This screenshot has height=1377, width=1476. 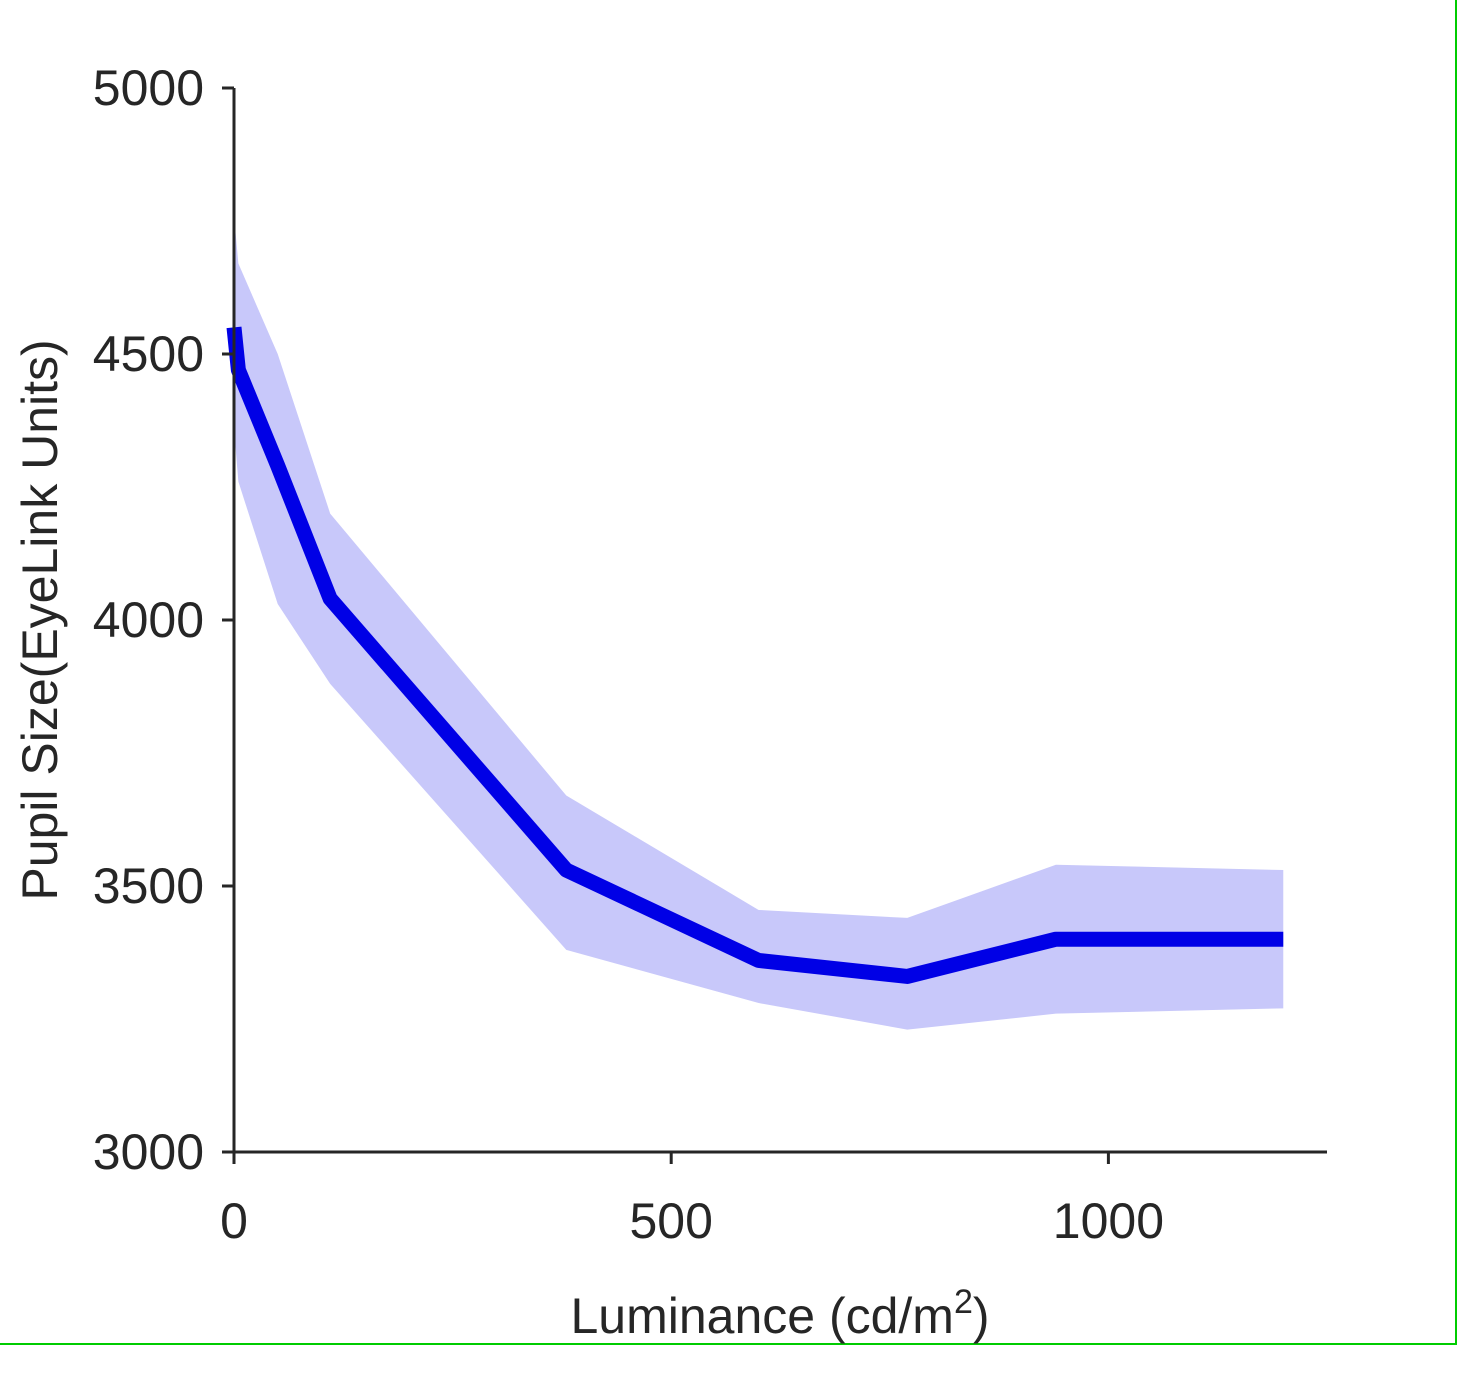 I want to click on x-axis-label-main: Luminance (cd/m, so click(x=762, y=1316).